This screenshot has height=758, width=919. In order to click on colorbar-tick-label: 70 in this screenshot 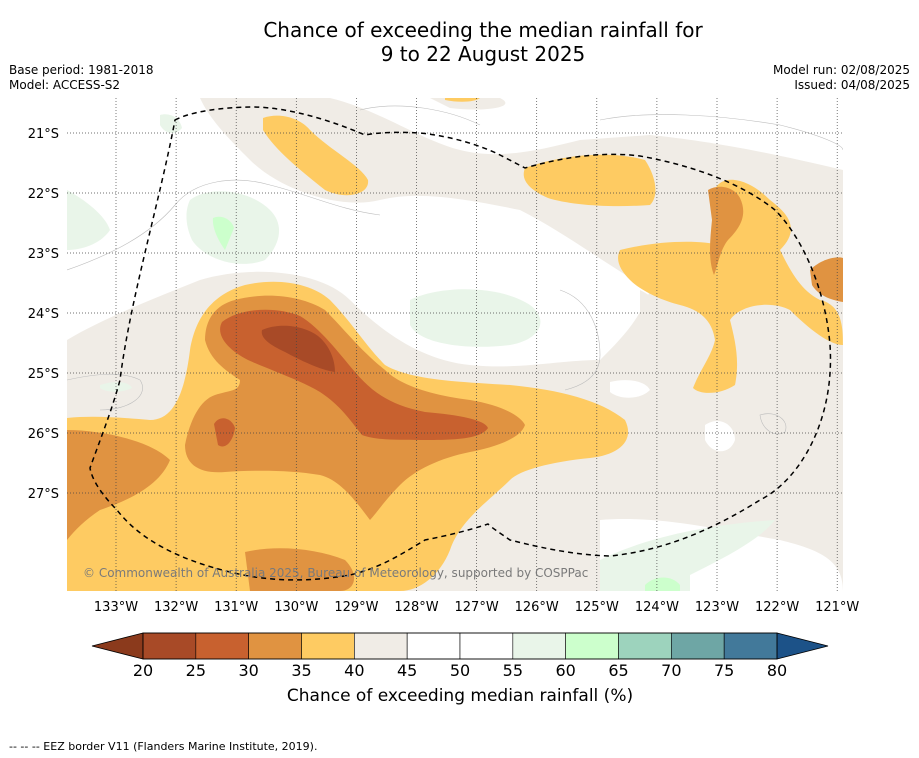, I will do `click(671, 670)`.